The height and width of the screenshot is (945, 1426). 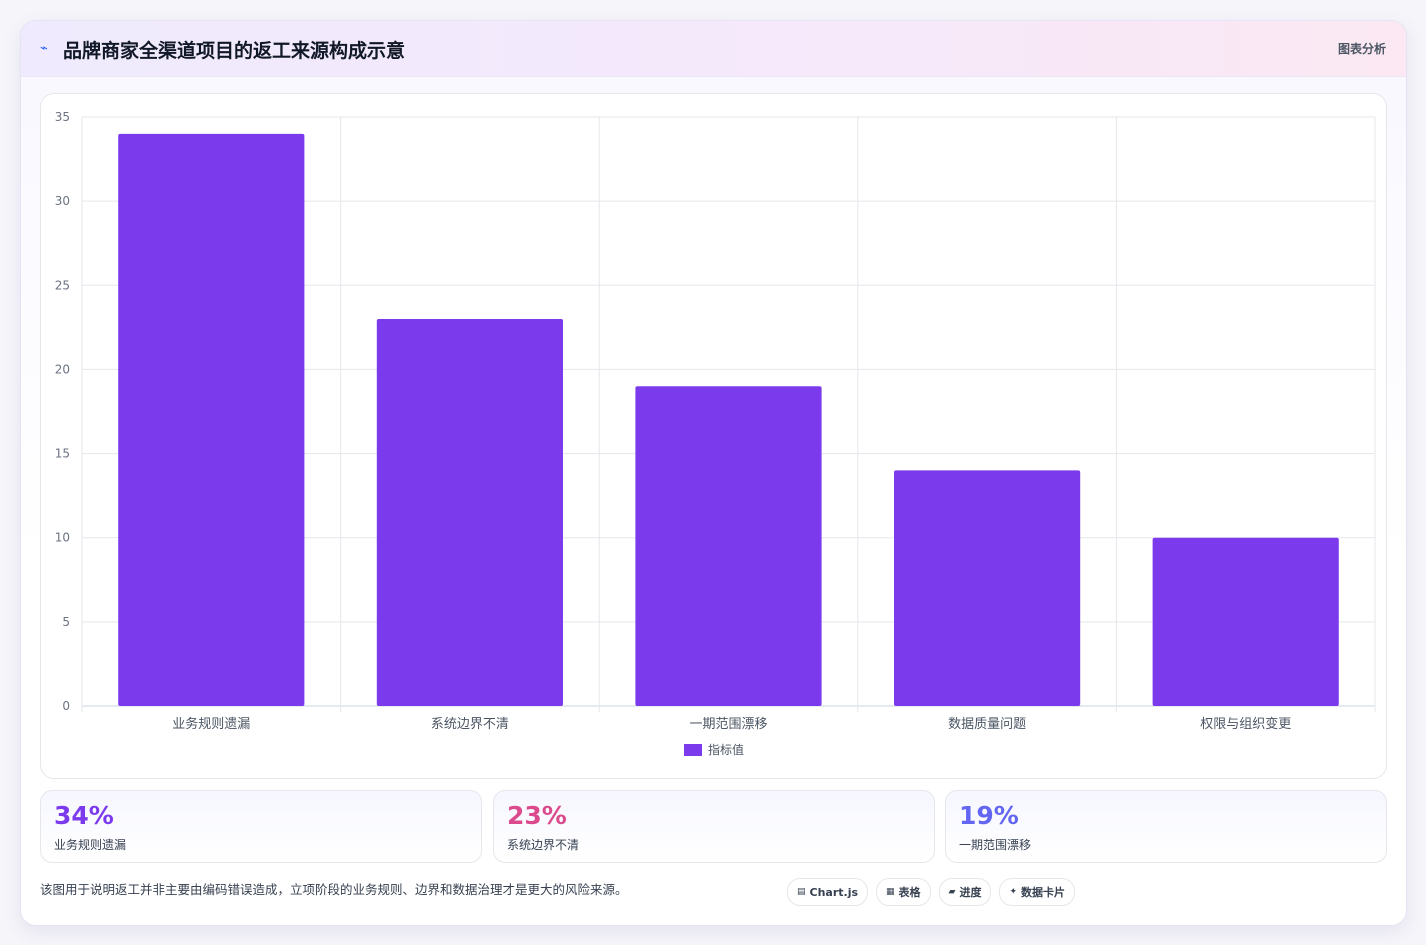 What do you see at coordinates (1166, 826) in the screenshot?
I see `stat-card-3: 19% 一期范围漂移` at bounding box center [1166, 826].